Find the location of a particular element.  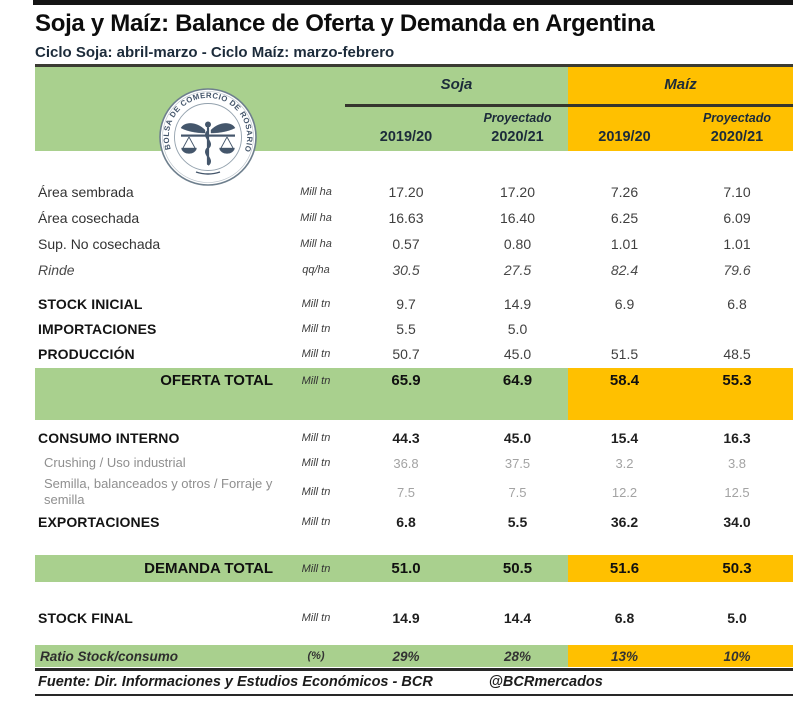

table-row: Rinde qq/ha 30.5 27.5 82.4 79.6 is located at coordinates (414, 270).